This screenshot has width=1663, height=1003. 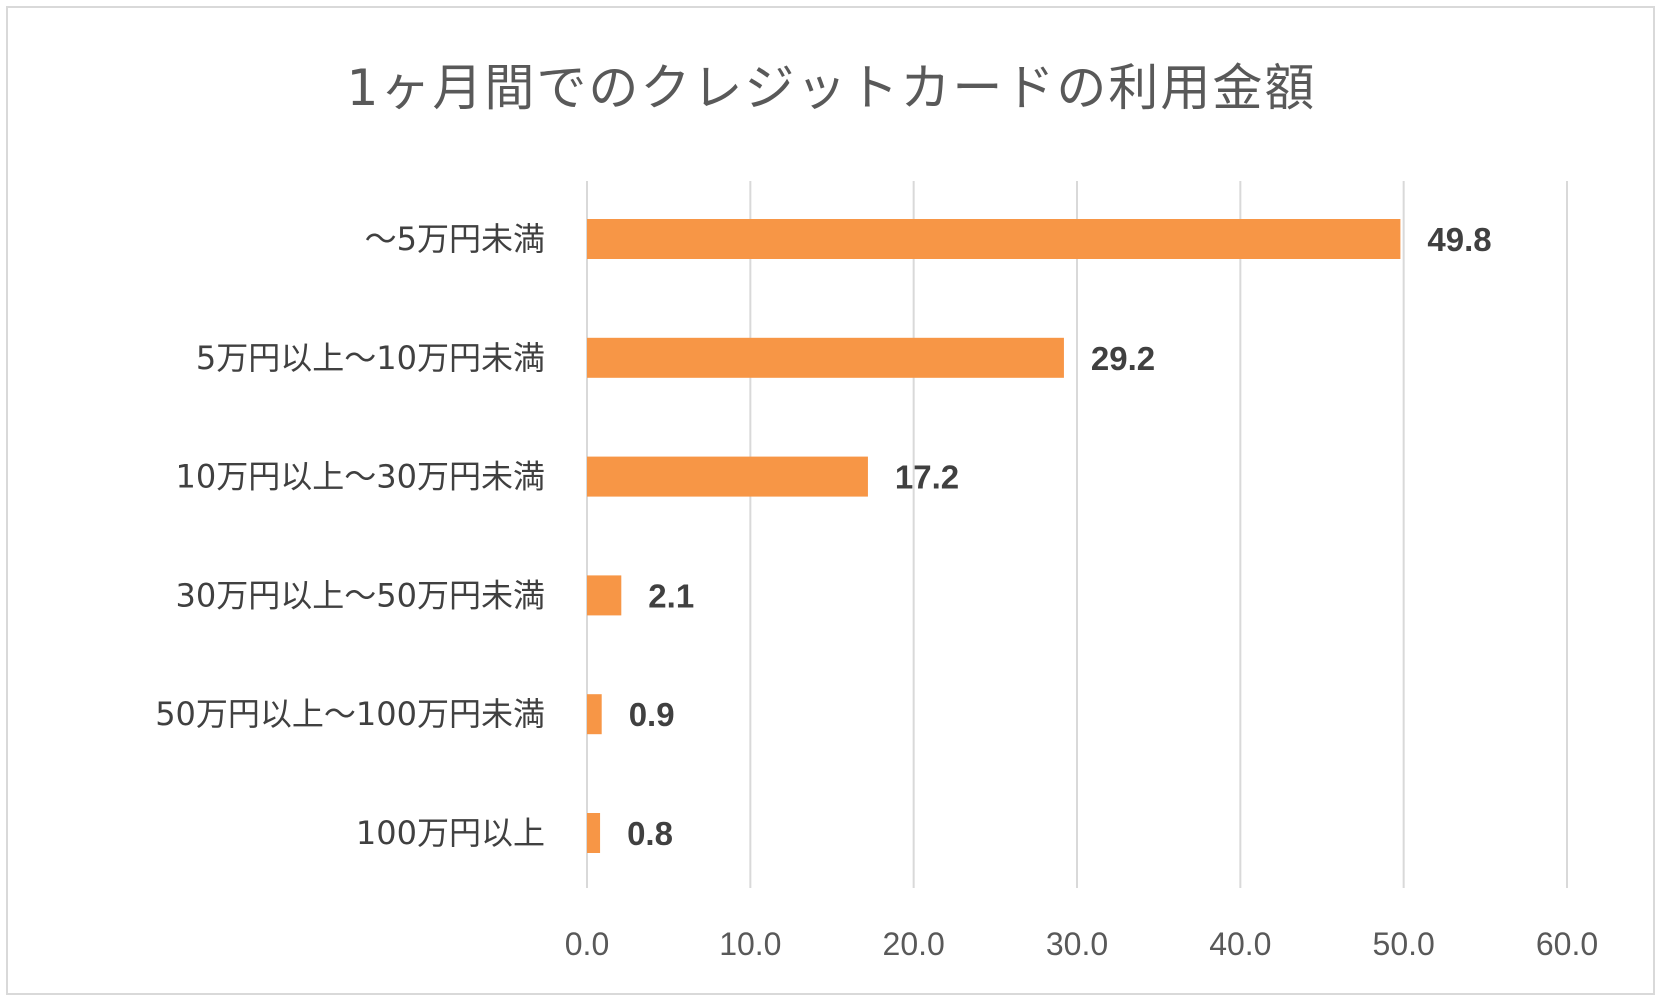 I want to click on category-label: 50万円以上〜100万円未満, so click(x=350, y=714).